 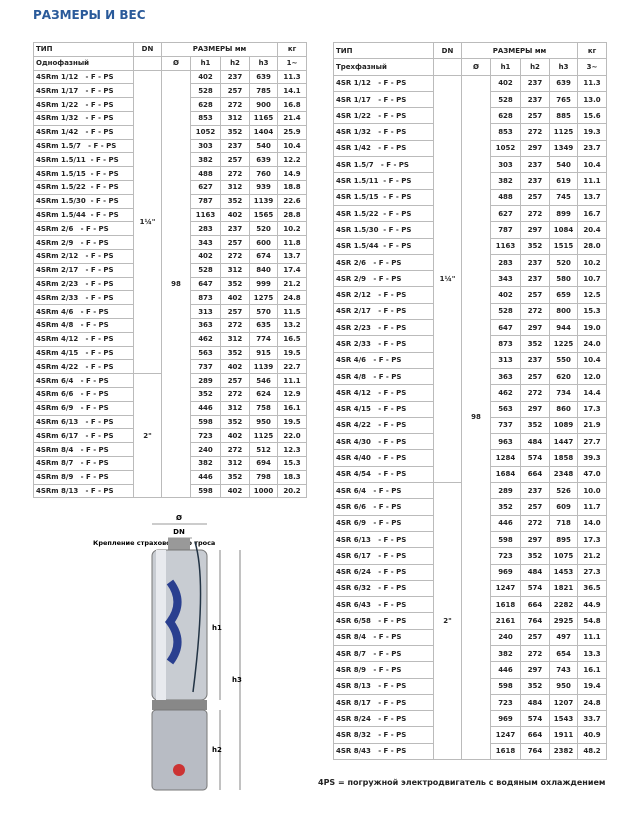 What do you see at coordinates (505, 116) in the screenshot?
I see `value-cell: 628` at bounding box center [505, 116].